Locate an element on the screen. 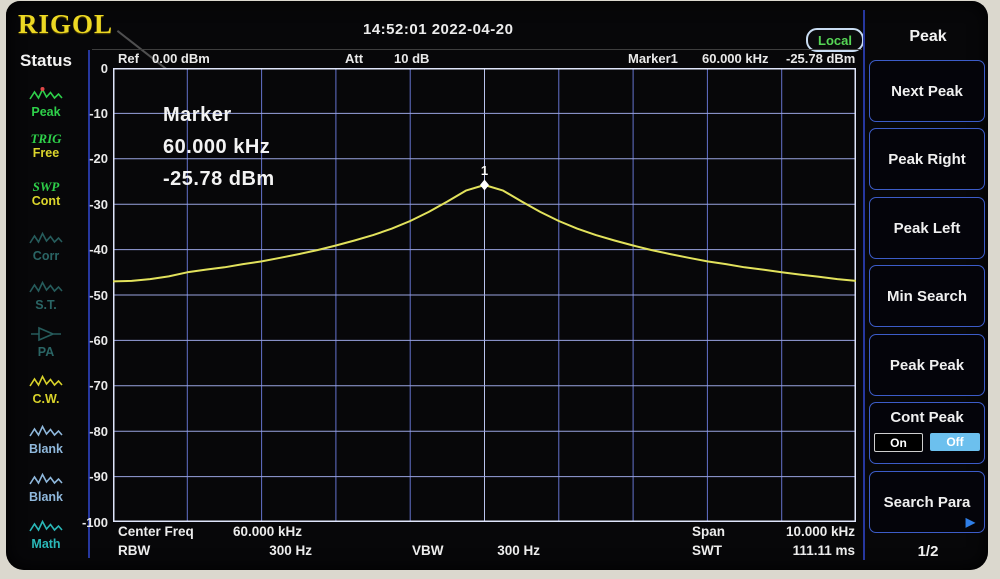 The width and height of the screenshot is (1000, 579). status-item-blank2-label: Blank is located at coordinates (46, 497).